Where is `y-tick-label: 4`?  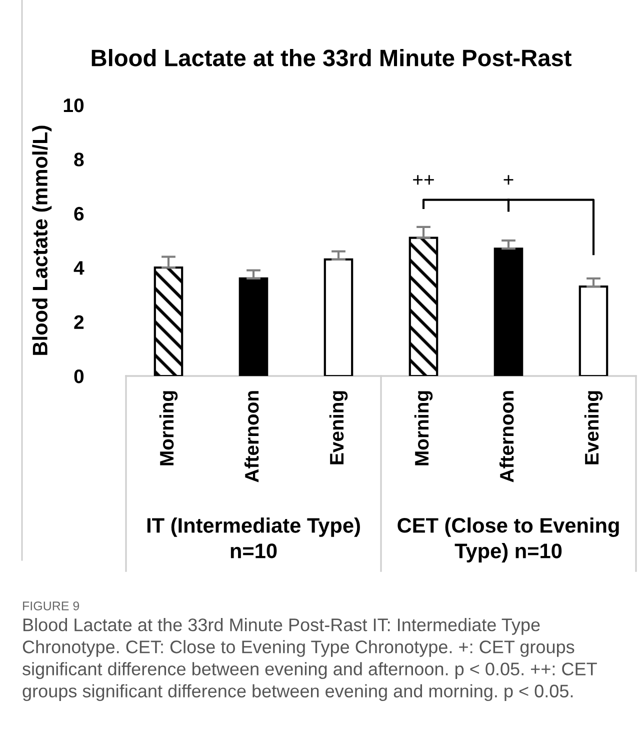
y-tick-label: 4 is located at coordinates (79, 268).